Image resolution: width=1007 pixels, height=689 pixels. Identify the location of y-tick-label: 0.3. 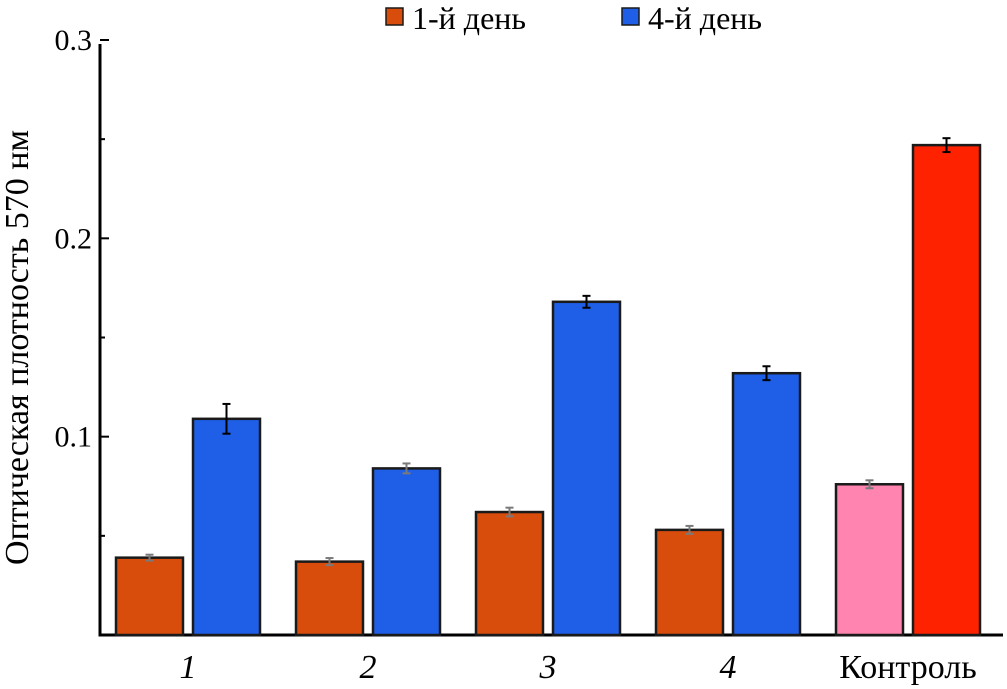
(74, 40).